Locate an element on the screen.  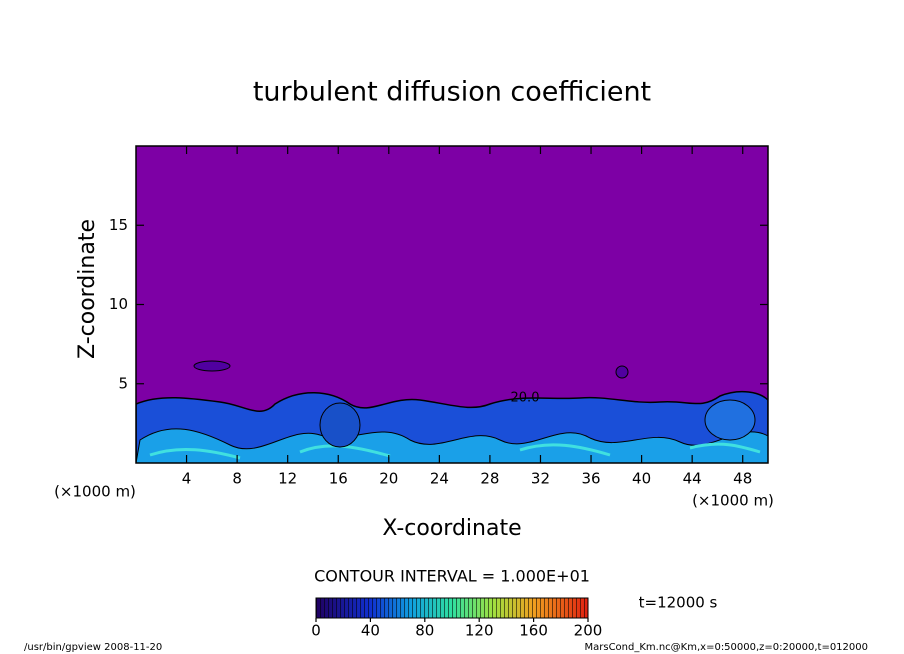
y-tick-label: 5 is located at coordinates (123, 383).